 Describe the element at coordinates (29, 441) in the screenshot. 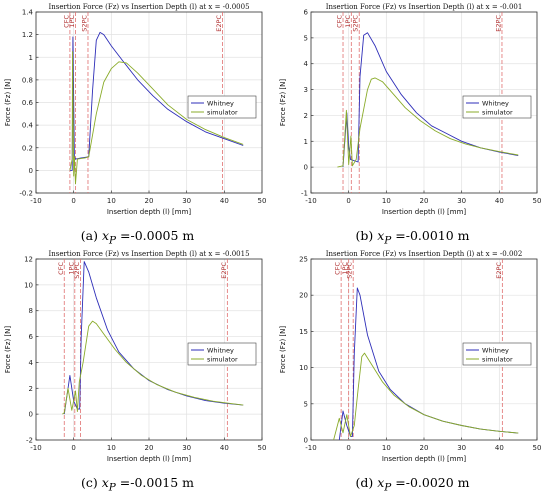

I see `y-tick-label: -2` at that location.